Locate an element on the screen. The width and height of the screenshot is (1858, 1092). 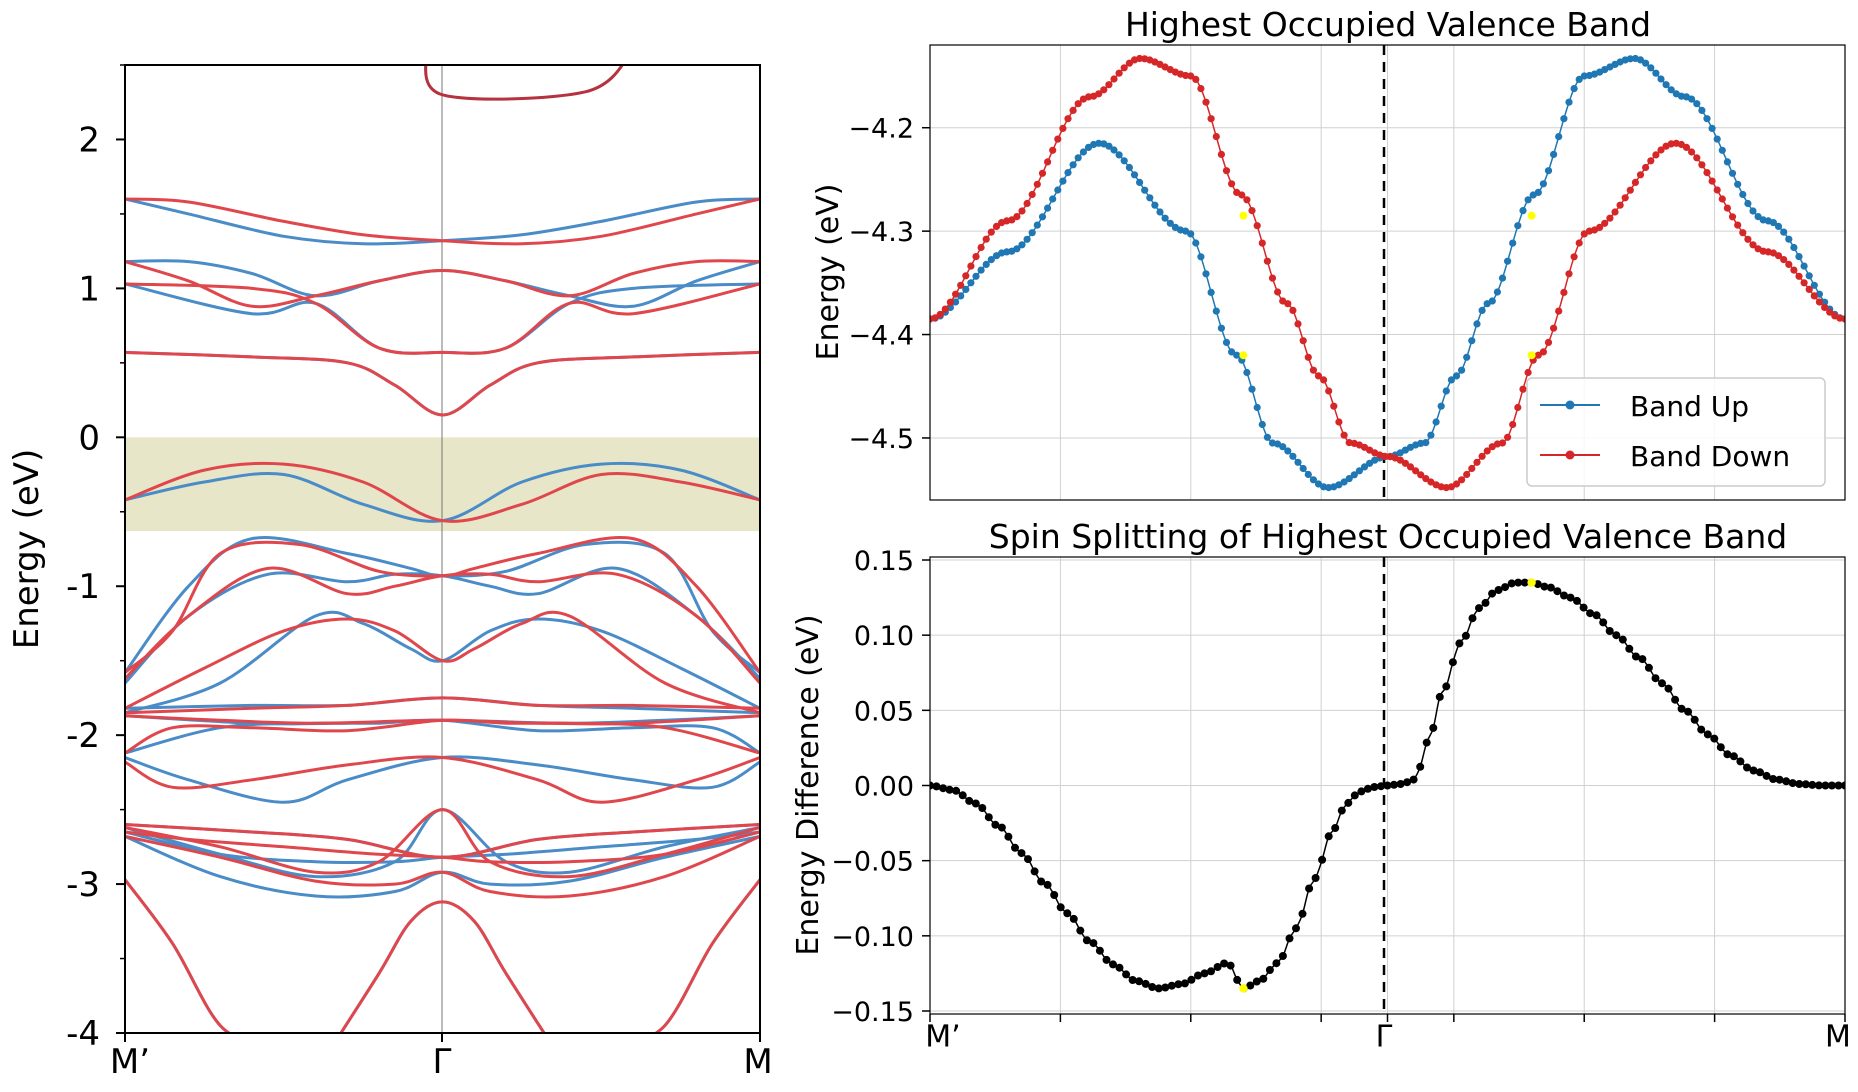
valence-y-ticks: −4.2 −4.3 −4.4 −4.5 is located at coordinates (889, 284).